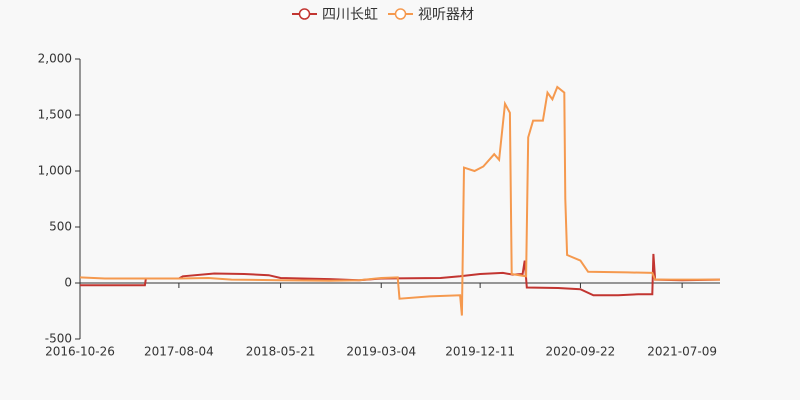 The image size is (800, 400). What do you see at coordinates (350, 15) in the screenshot?
I see `legend-label: 四川长虹` at bounding box center [350, 15].